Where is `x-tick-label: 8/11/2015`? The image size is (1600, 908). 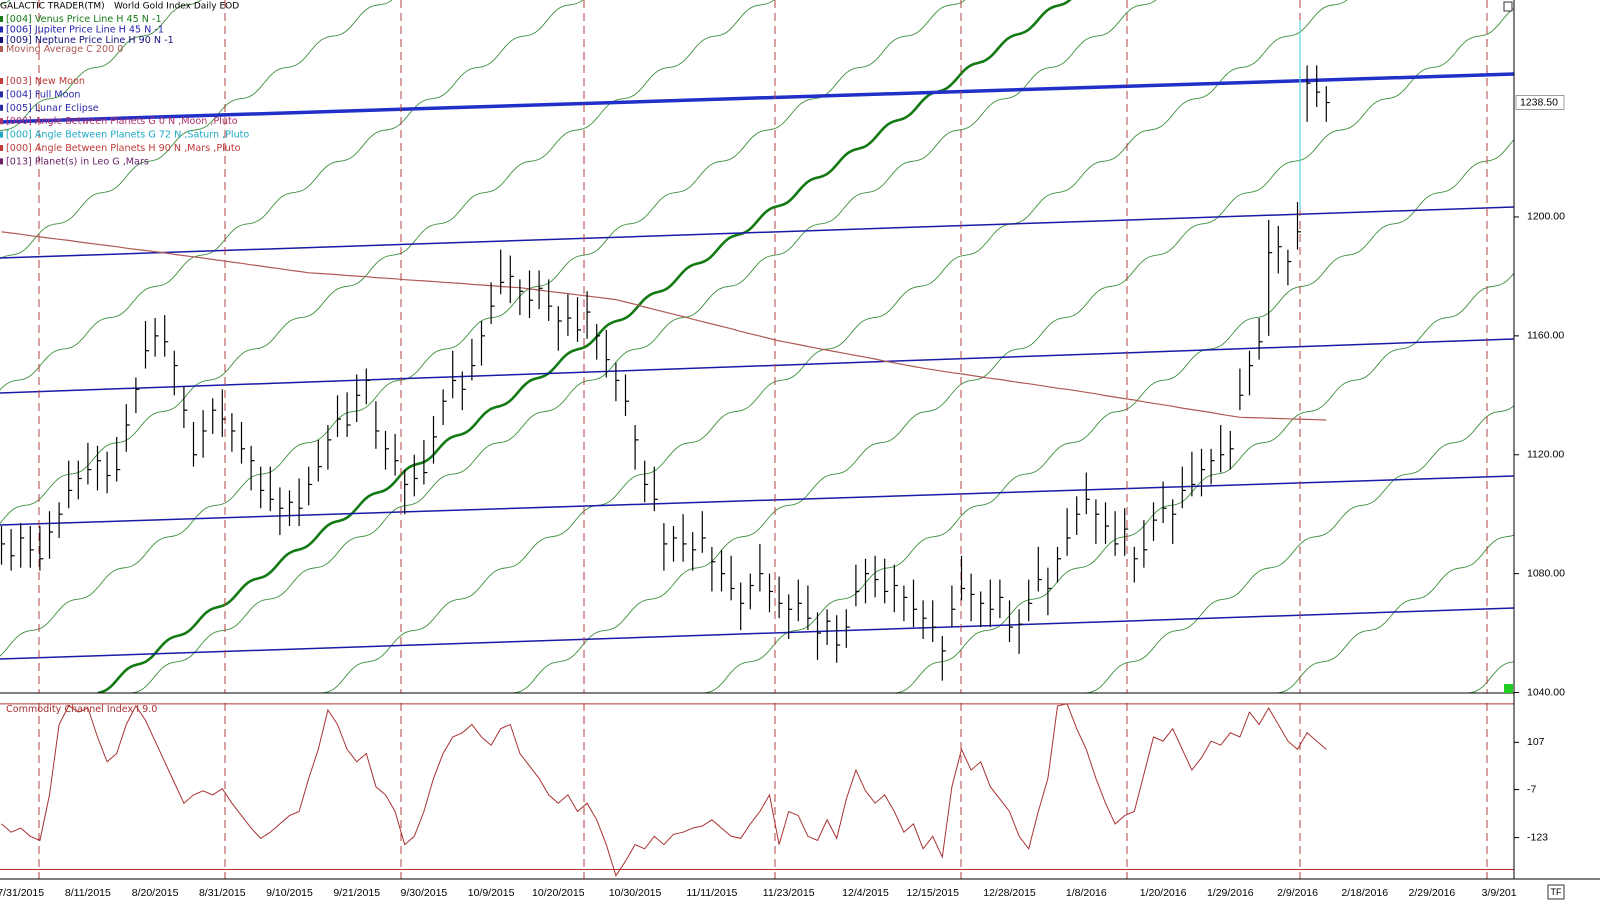
x-tick-label: 8/11/2015 is located at coordinates (88, 893).